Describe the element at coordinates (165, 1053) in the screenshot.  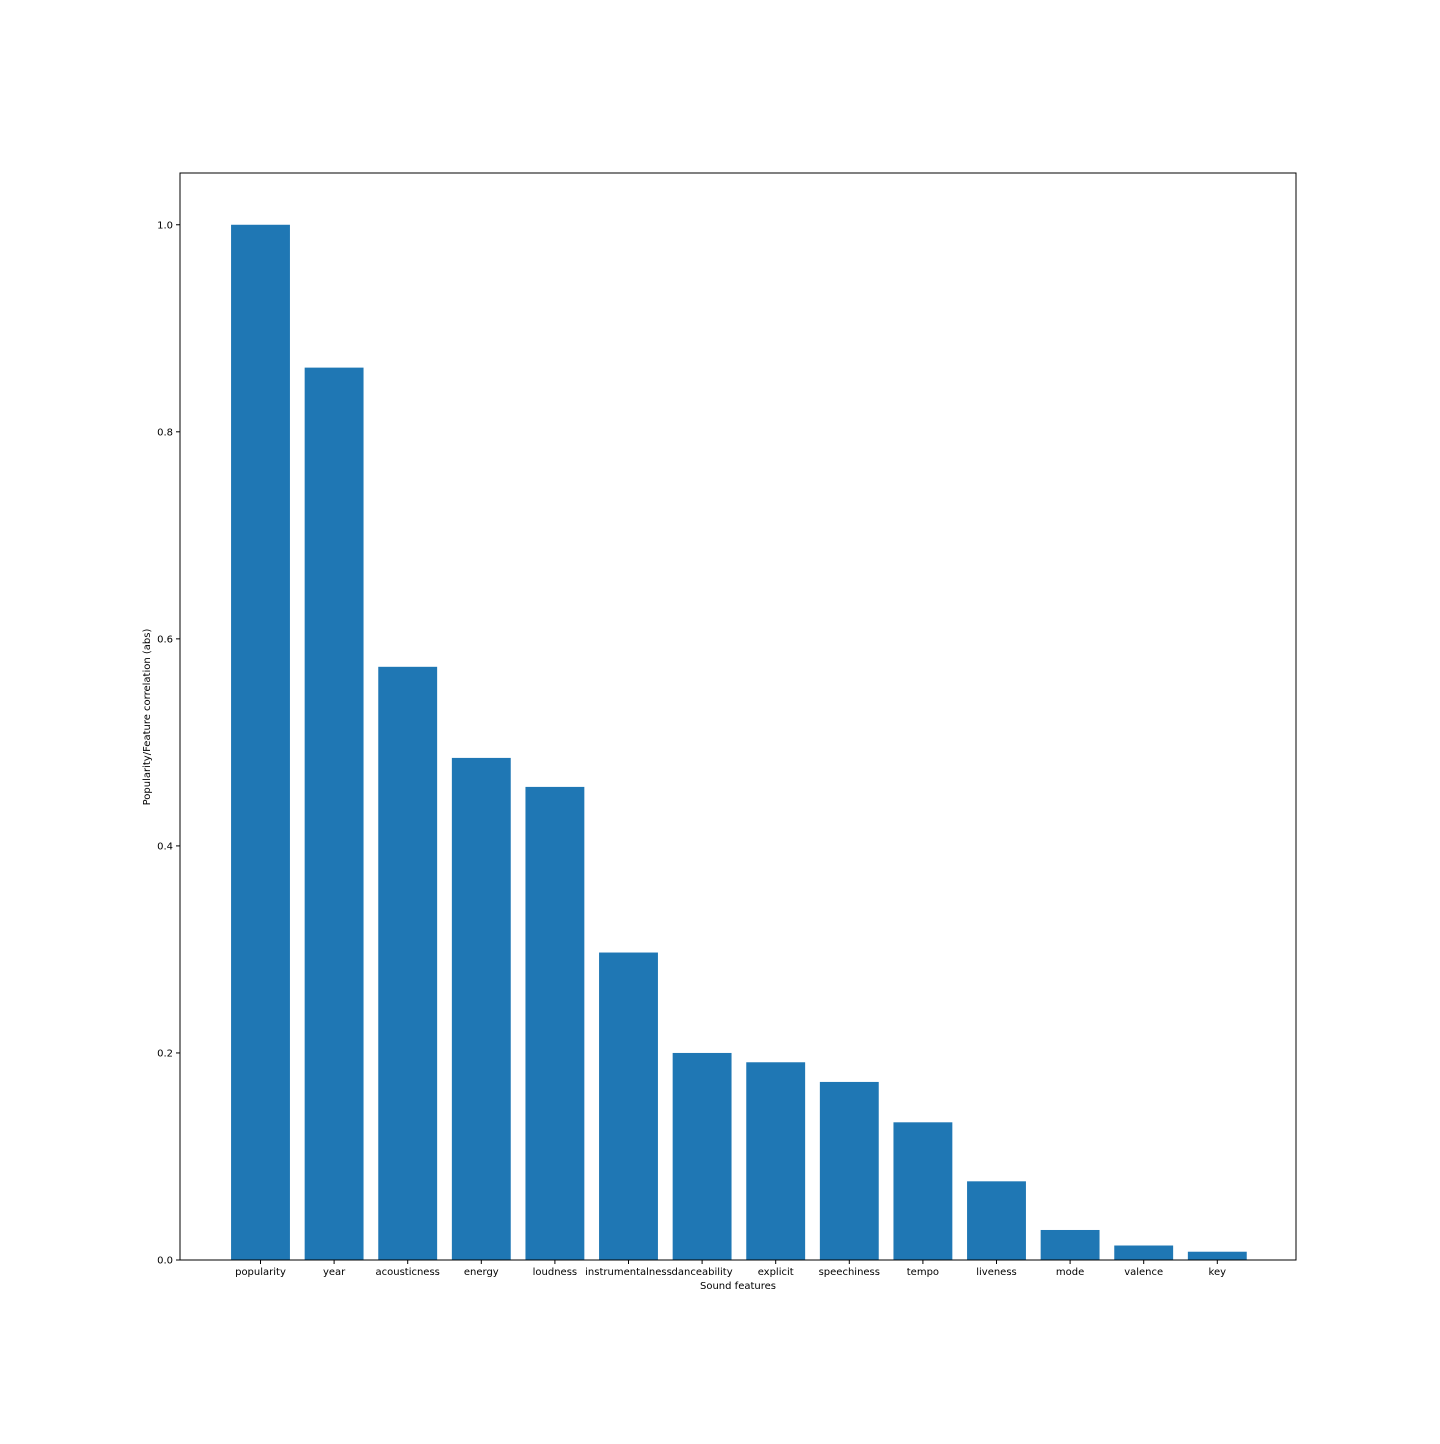
I see `y-tick-label: 0.2` at that location.